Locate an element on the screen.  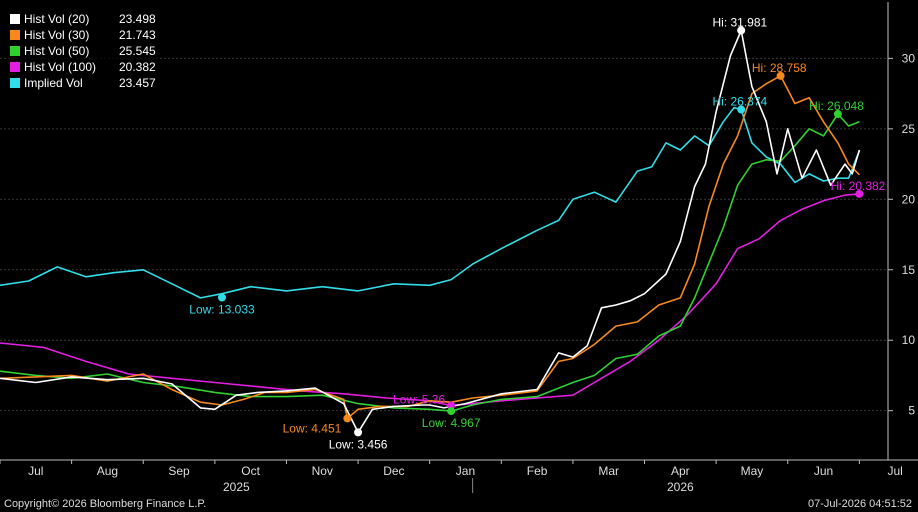
legend-series-name: Implied Vol is located at coordinates (53, 83).